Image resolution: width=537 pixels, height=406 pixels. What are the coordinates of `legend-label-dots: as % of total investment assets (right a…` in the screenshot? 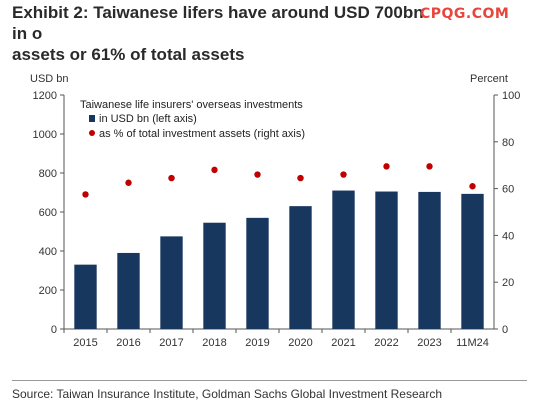 It's located at (202, 134).